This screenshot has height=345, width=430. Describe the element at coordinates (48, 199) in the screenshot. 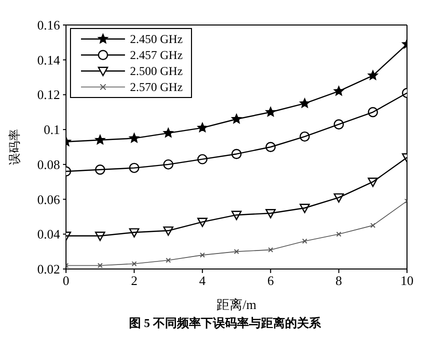

I see `y-tick-label: 0.06` at that location.